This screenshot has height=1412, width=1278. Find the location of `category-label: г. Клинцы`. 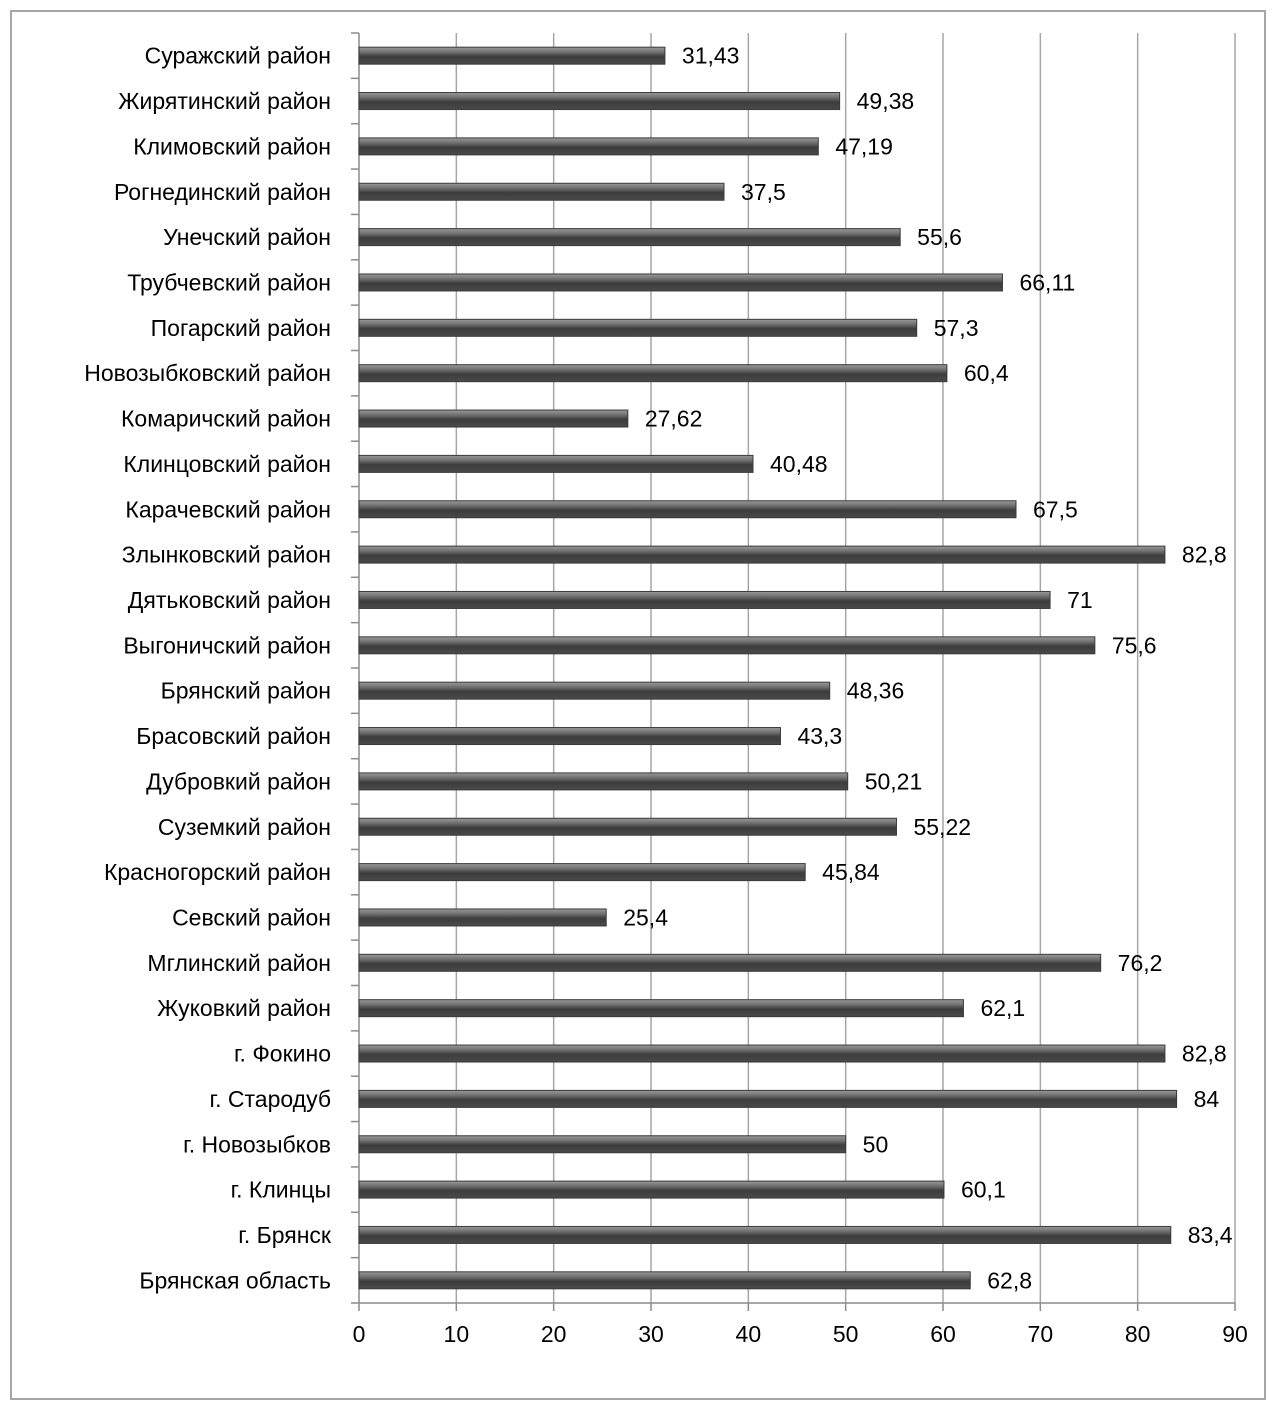

category-label: г. Клинцы is located at coordinates (281, 1190).